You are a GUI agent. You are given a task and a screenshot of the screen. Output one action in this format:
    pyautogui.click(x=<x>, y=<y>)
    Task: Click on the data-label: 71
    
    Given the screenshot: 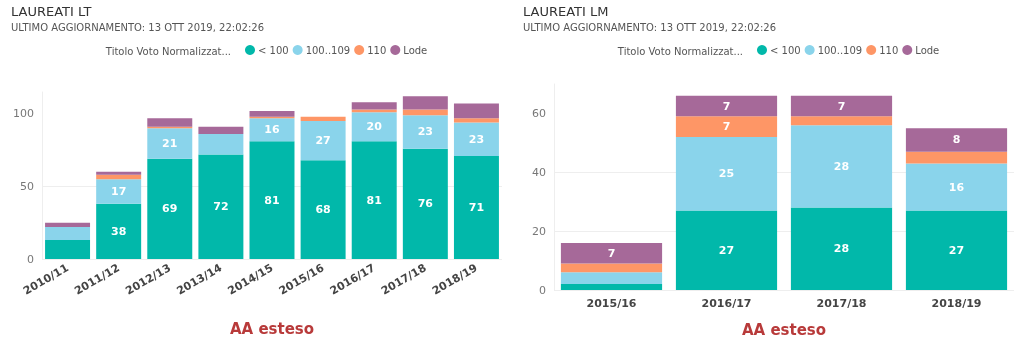 What is the action you would take?
    pyautogui.click(x=476, y=207)
    